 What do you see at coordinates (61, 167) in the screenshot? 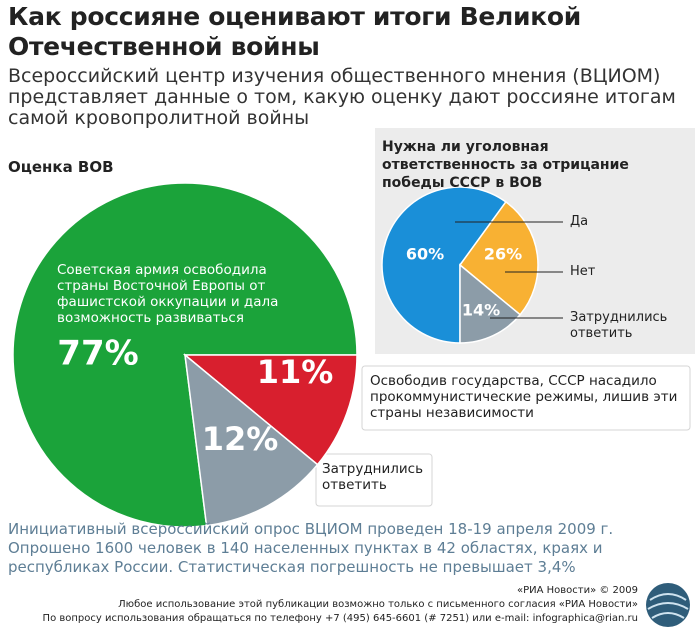
I see `chart-title: Оценка ВОВ` at bounding box center [61, 167].